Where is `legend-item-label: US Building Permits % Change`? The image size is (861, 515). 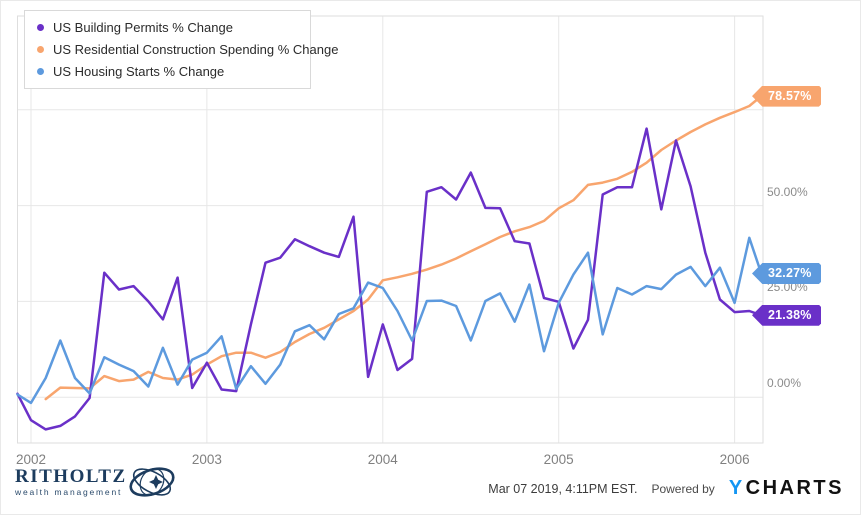 legend-item-label: US Building Permits % Change is located at coordinates (143, 27).